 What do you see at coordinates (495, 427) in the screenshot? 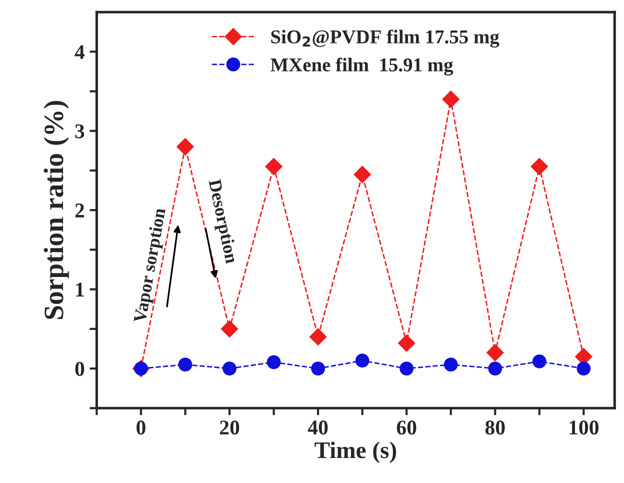
I see `x-tick-label: 80` at bounding box center [495, 427].